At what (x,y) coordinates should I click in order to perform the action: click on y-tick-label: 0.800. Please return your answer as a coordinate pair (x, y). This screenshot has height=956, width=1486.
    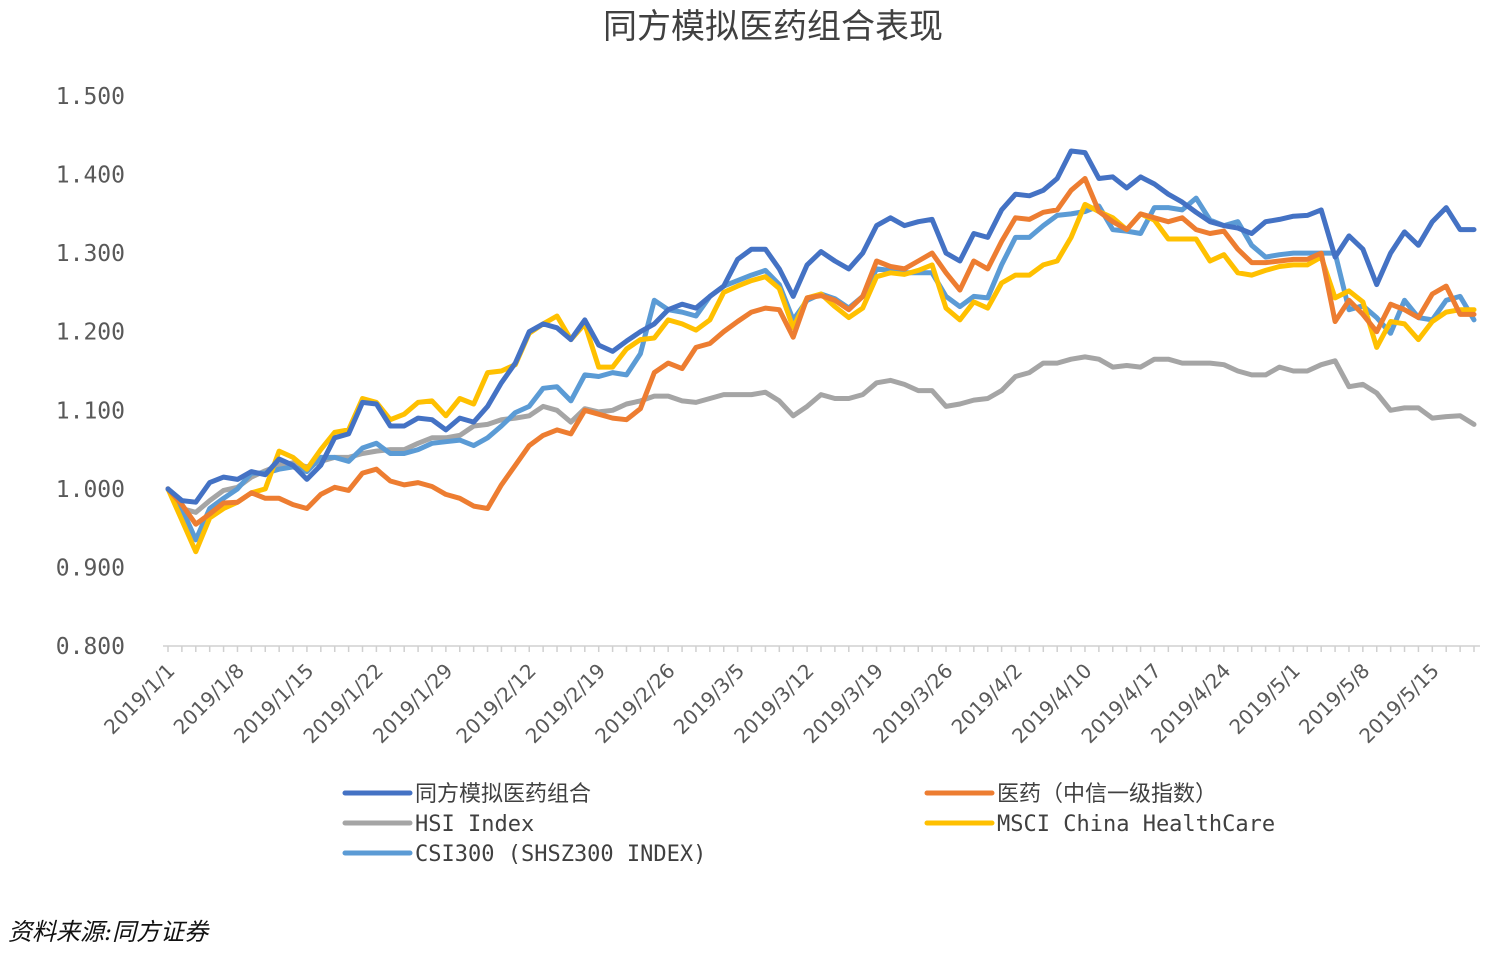
    Looking at the image, I should click on (90, 647).